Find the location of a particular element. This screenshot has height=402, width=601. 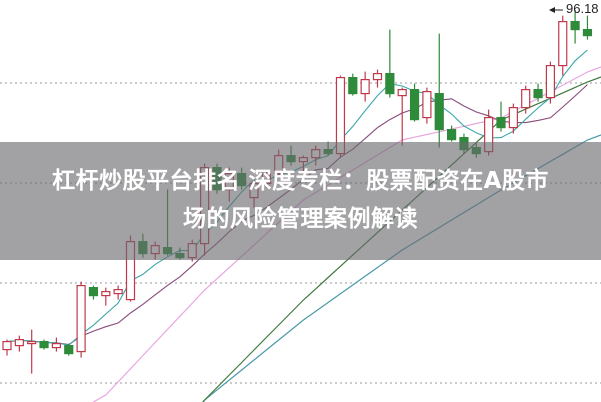

max-price-label: 96.18 is located at coordinates (582, 8).